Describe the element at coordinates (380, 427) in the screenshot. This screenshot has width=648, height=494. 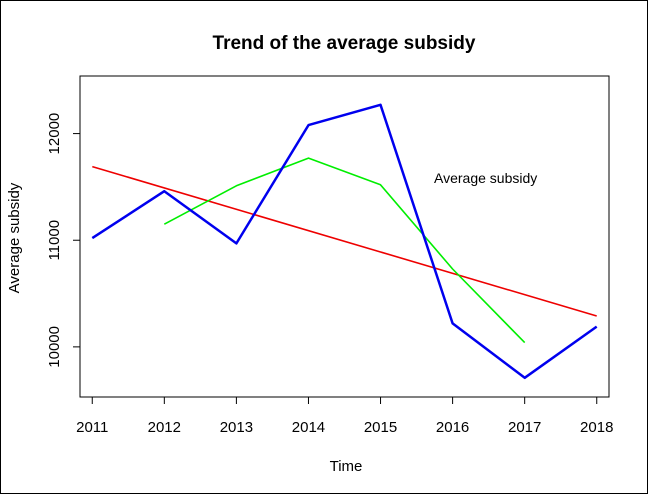
I see `x-tick-label: 2015` at that location.